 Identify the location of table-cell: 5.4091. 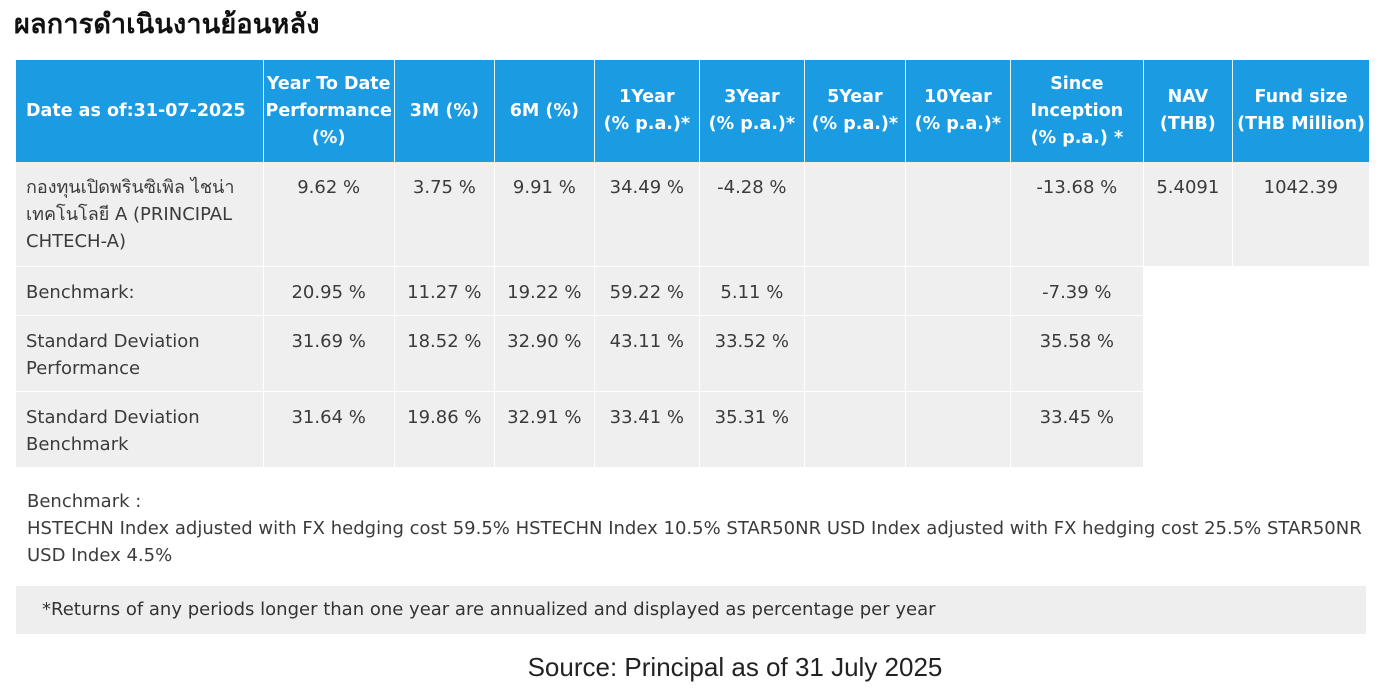
(1188, 214).